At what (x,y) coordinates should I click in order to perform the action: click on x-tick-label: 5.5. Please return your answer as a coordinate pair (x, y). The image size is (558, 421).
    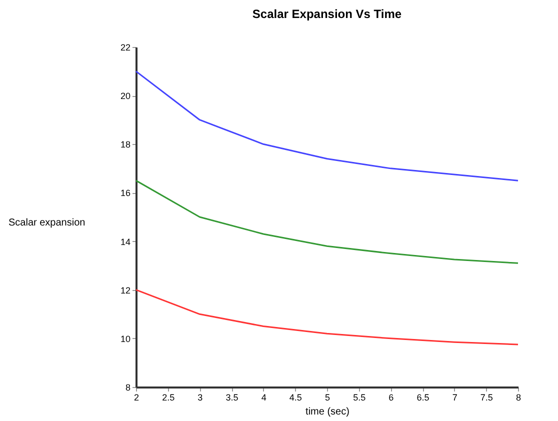
    Looking at the image, I should click on (359, 397).